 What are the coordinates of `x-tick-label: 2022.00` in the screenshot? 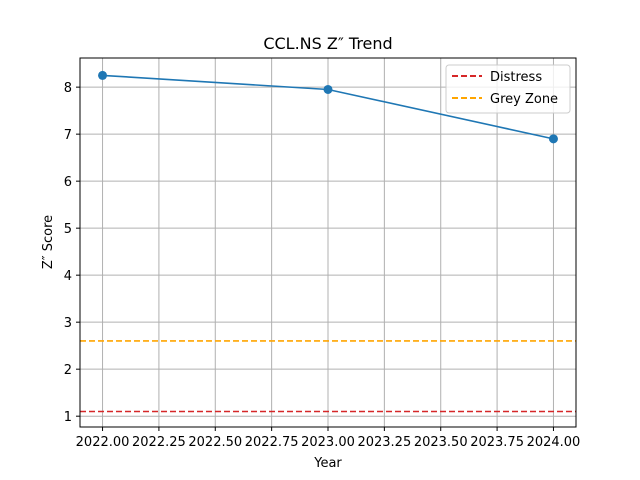 It's located at (103, 442).